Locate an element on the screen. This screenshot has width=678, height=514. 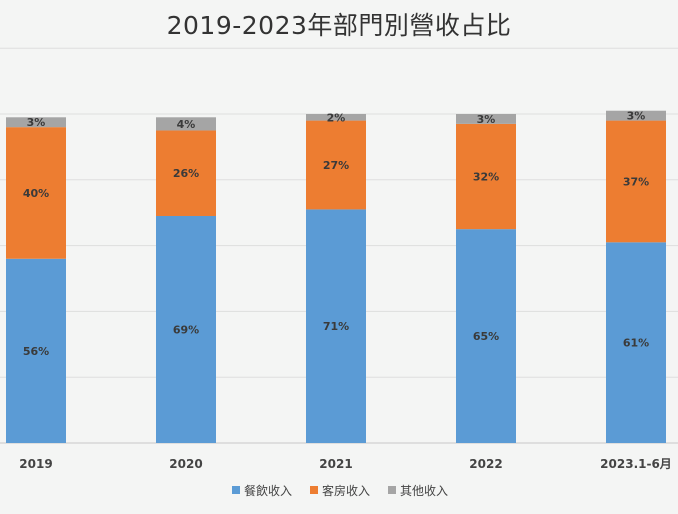
data-label: 37% is located at coordinates (636, 181).